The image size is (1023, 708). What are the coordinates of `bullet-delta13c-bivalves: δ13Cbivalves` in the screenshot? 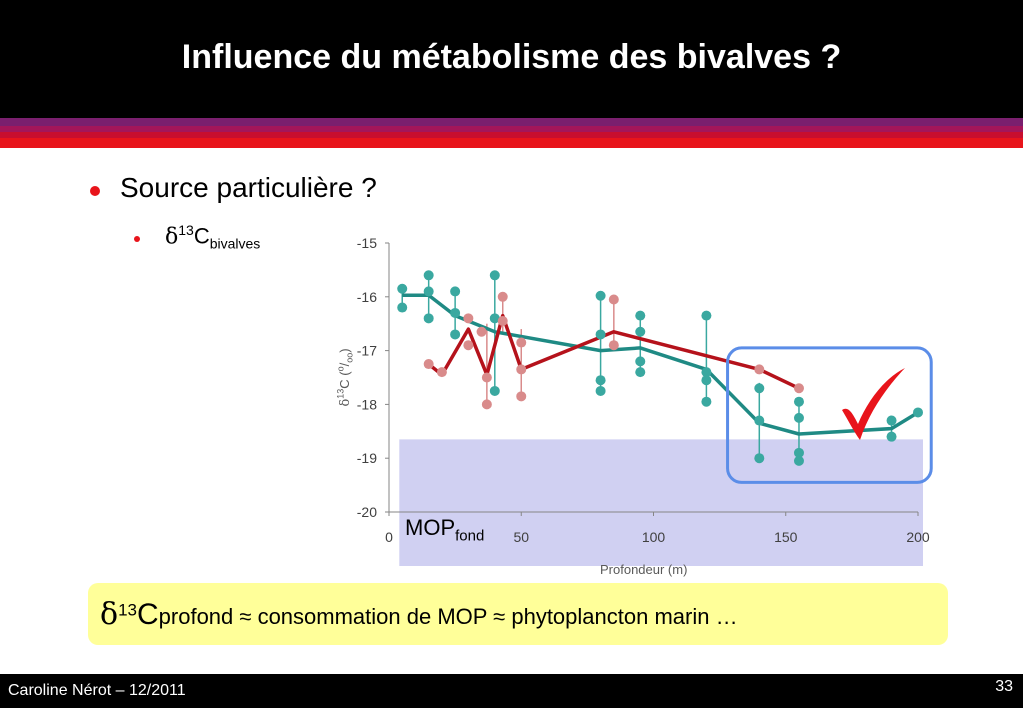 It's located at (212, 237).